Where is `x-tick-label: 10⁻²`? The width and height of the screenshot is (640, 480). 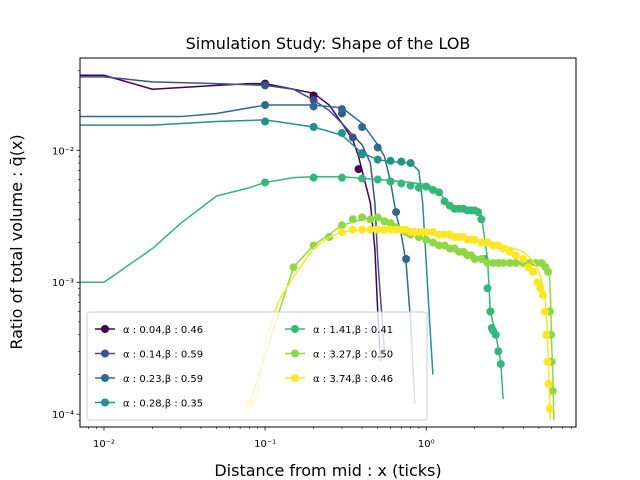 x-tick-label: 10⁻² is located at coordinates (104, 444).